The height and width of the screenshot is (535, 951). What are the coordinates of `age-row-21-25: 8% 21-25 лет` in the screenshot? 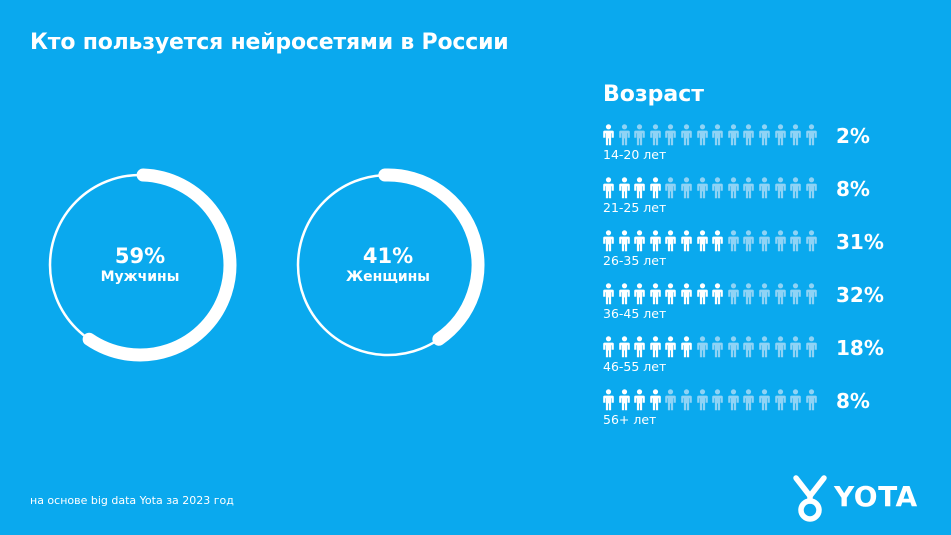 It's located at (753, 203).